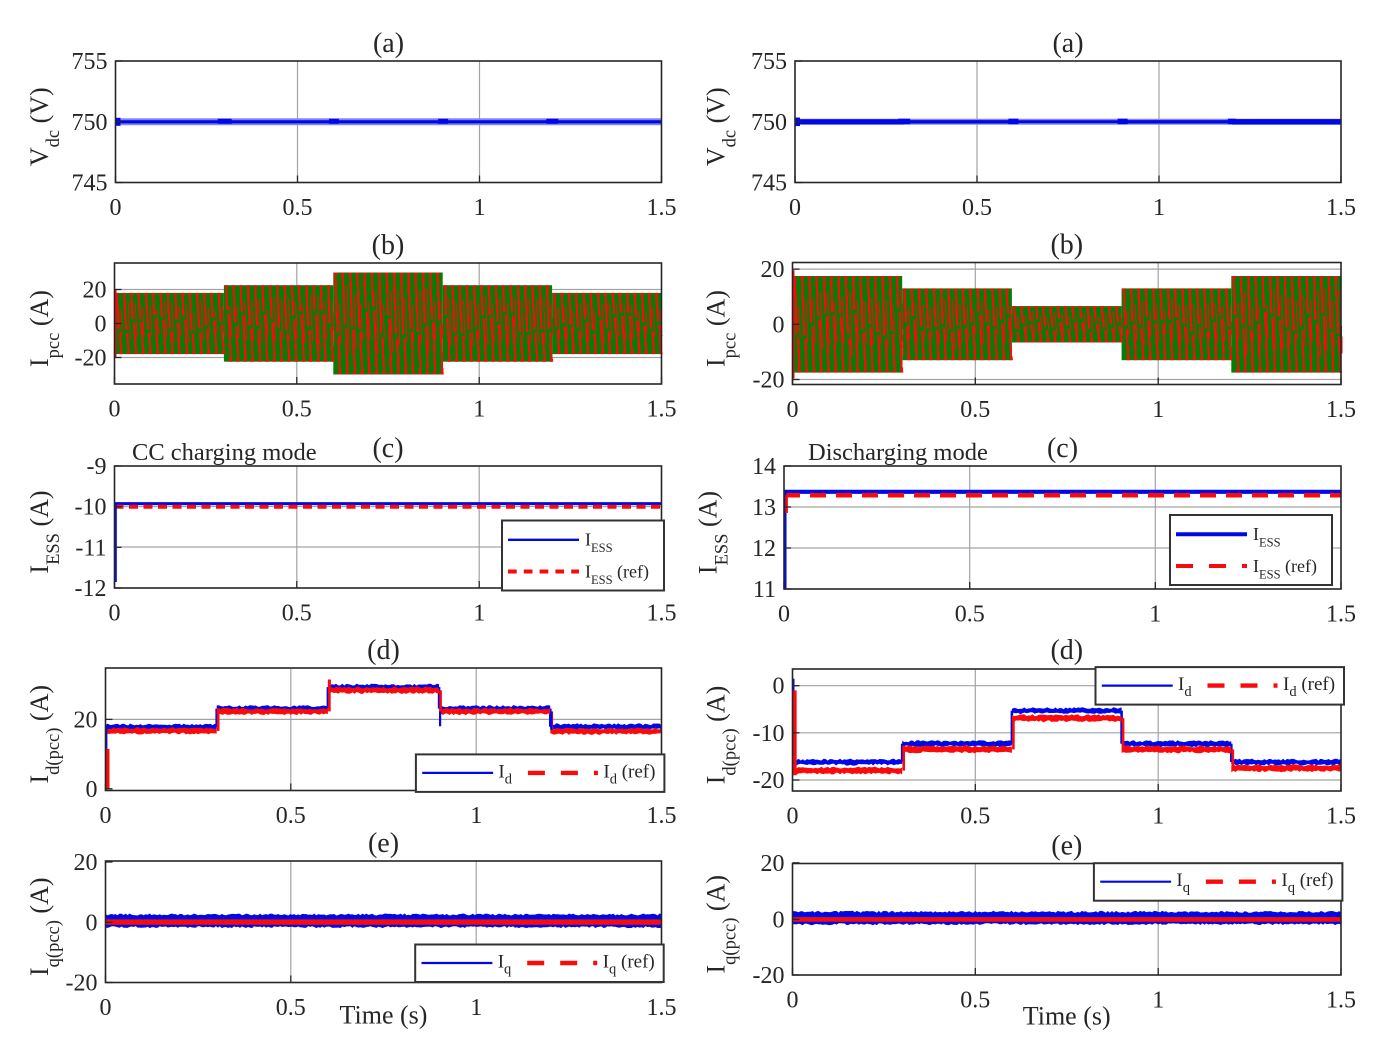 The width and height of the screenshot is (1386, 1060). I want to click on svg-text: Iq (ref), so click(1307, 883).